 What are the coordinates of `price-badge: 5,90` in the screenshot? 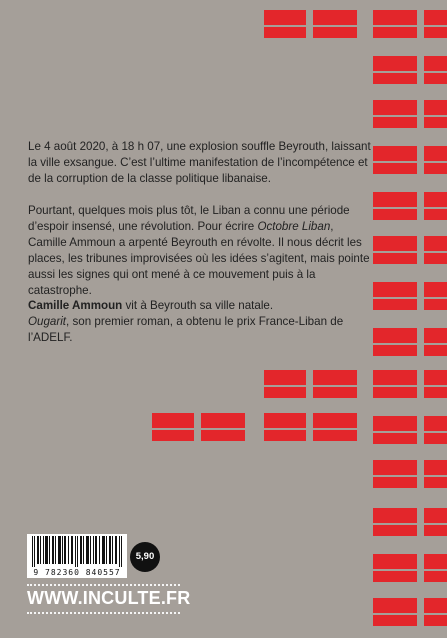 It's located at (145, 557).